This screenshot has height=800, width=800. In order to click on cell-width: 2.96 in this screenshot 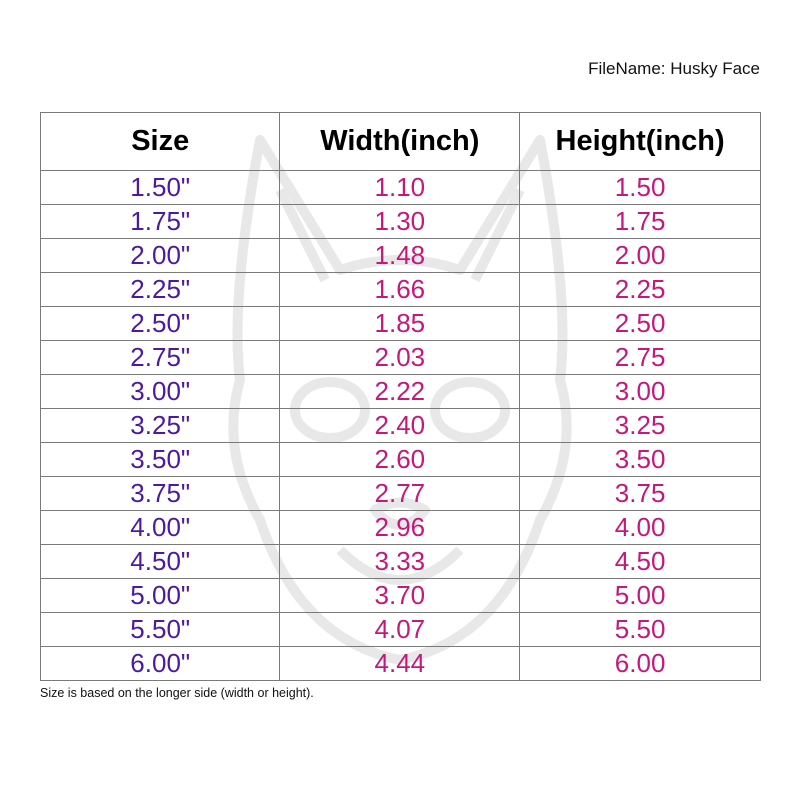, I will do `click(400, 527)`.